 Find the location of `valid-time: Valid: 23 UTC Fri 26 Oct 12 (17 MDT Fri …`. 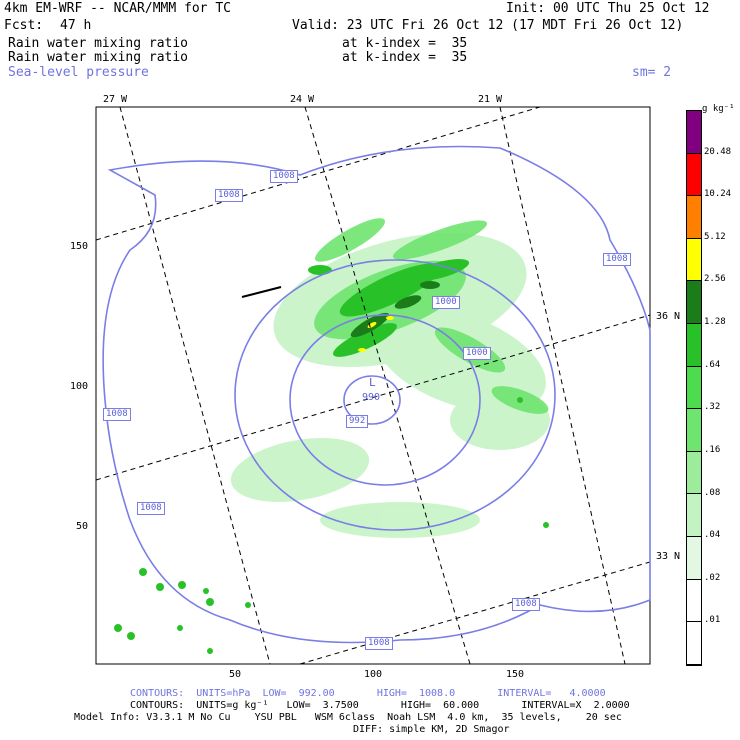

valid-time: Valid: 23 UTC Fri 26 Oct 12 (17 MDT Fri … is located at coordinates (488, 25).